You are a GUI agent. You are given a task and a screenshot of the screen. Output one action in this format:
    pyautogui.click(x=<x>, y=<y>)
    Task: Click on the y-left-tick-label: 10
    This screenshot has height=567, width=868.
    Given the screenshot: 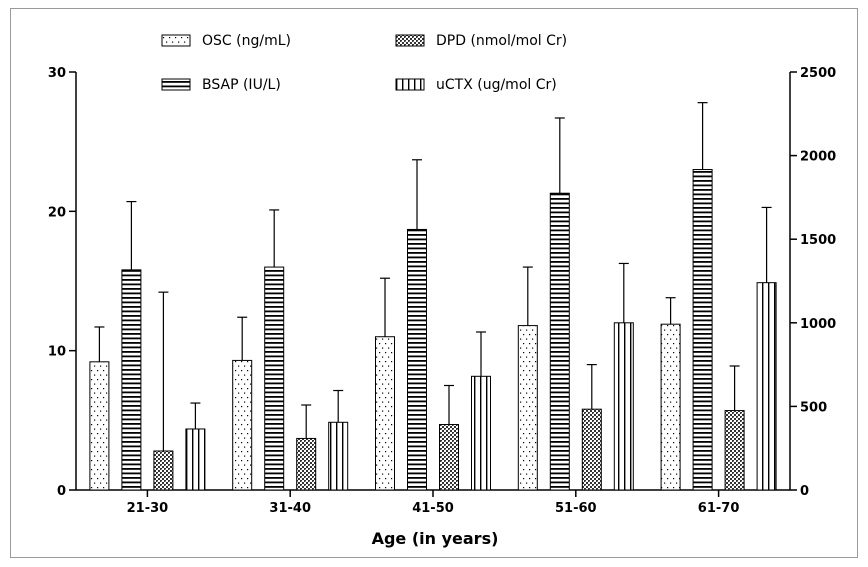 What is the action you would take?
    pyautogui.click(x=57, y=352)
    